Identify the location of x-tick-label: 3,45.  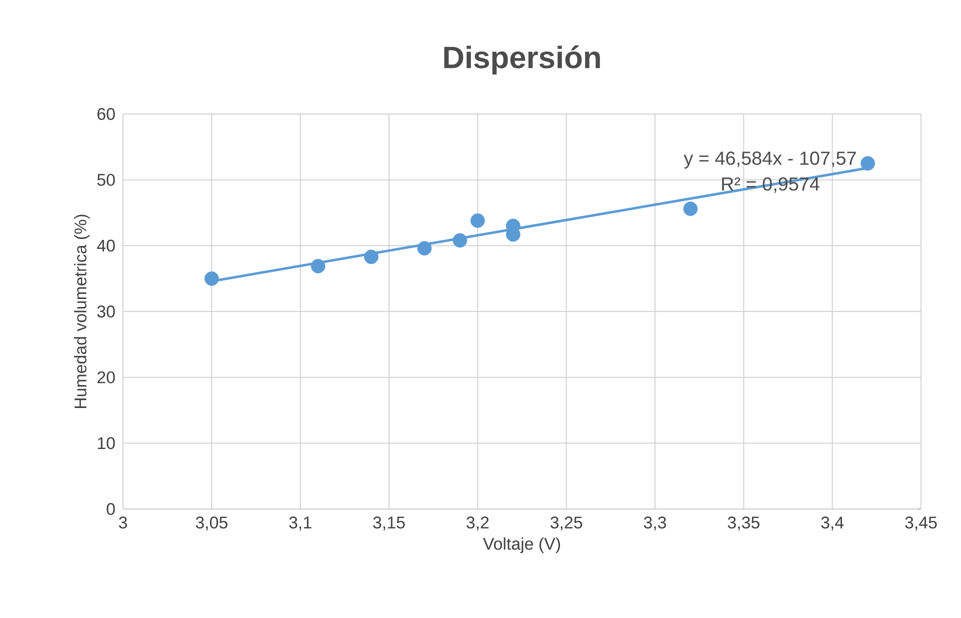
(921, 523).